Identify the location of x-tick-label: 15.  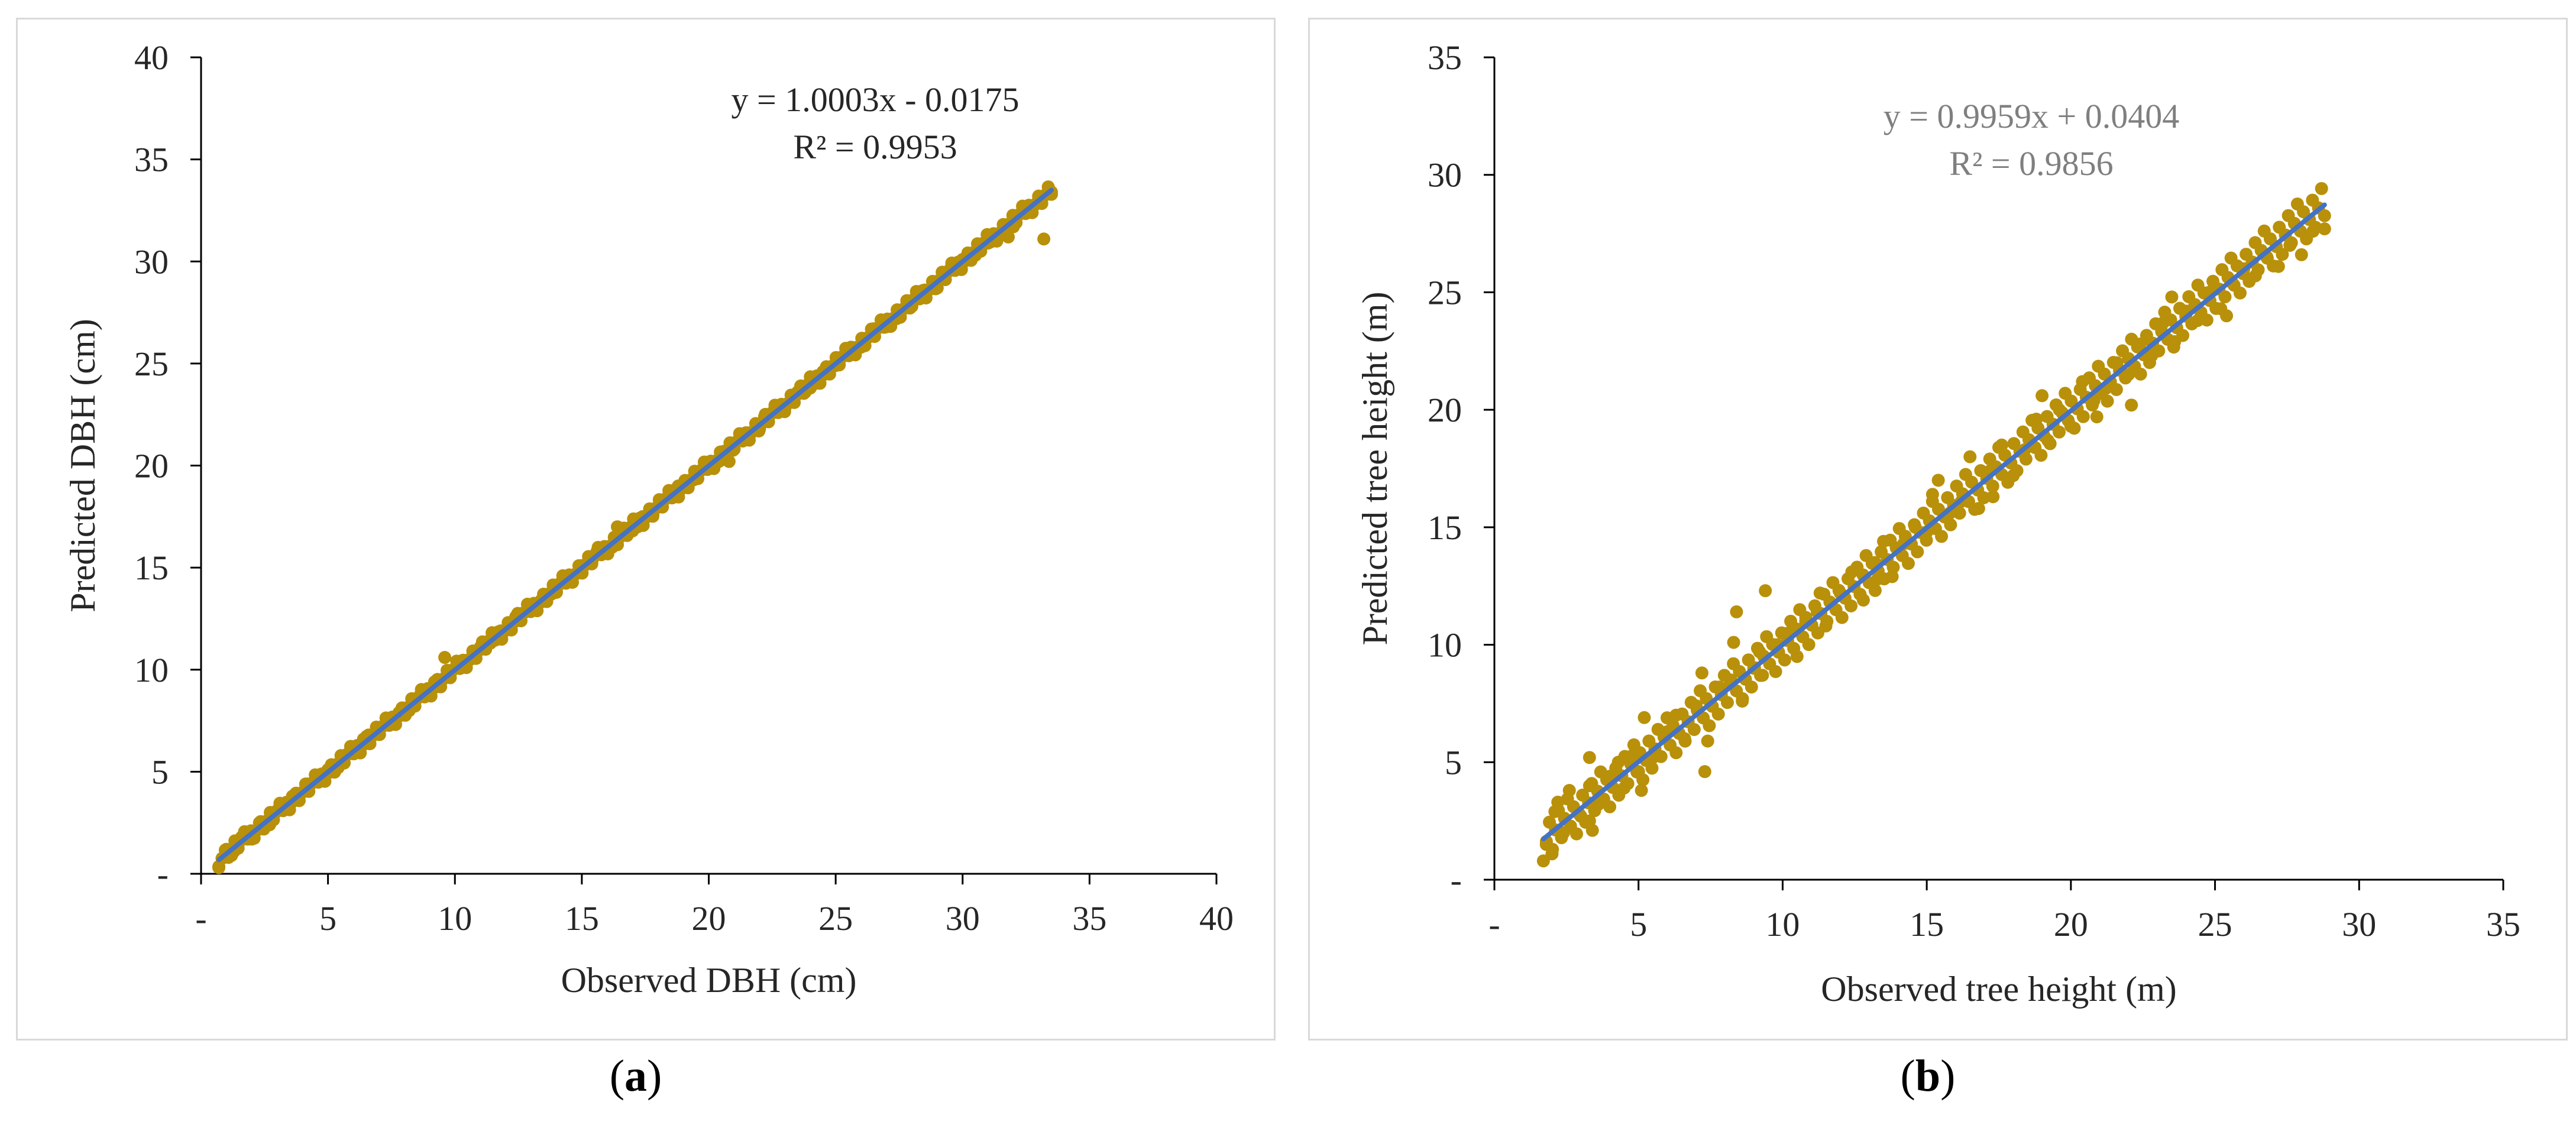
(1927, 924).